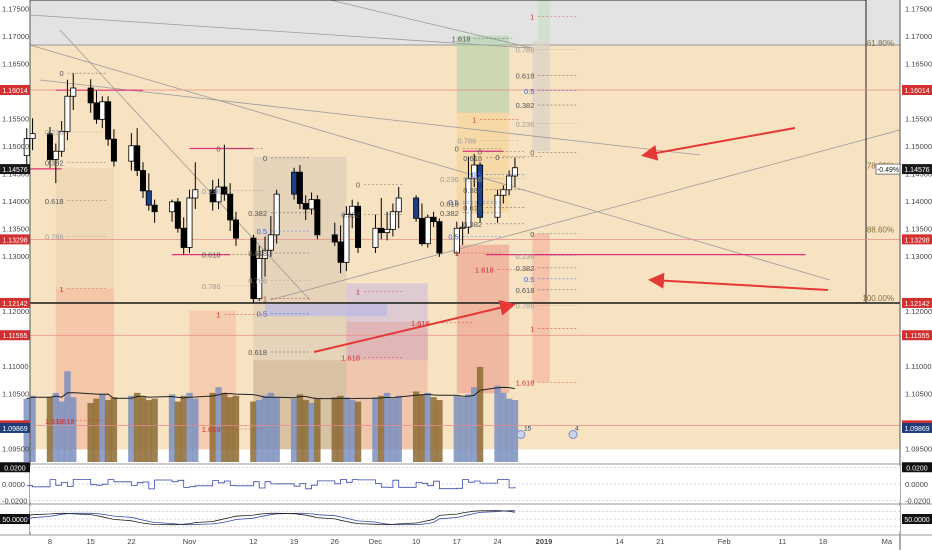 The width and height of the screenshot is (932, 555). What do you see at coordinates (918, 118) in the screenshot?
I see `price-tick-label: 1.15500` at bounding box center [918, 118].